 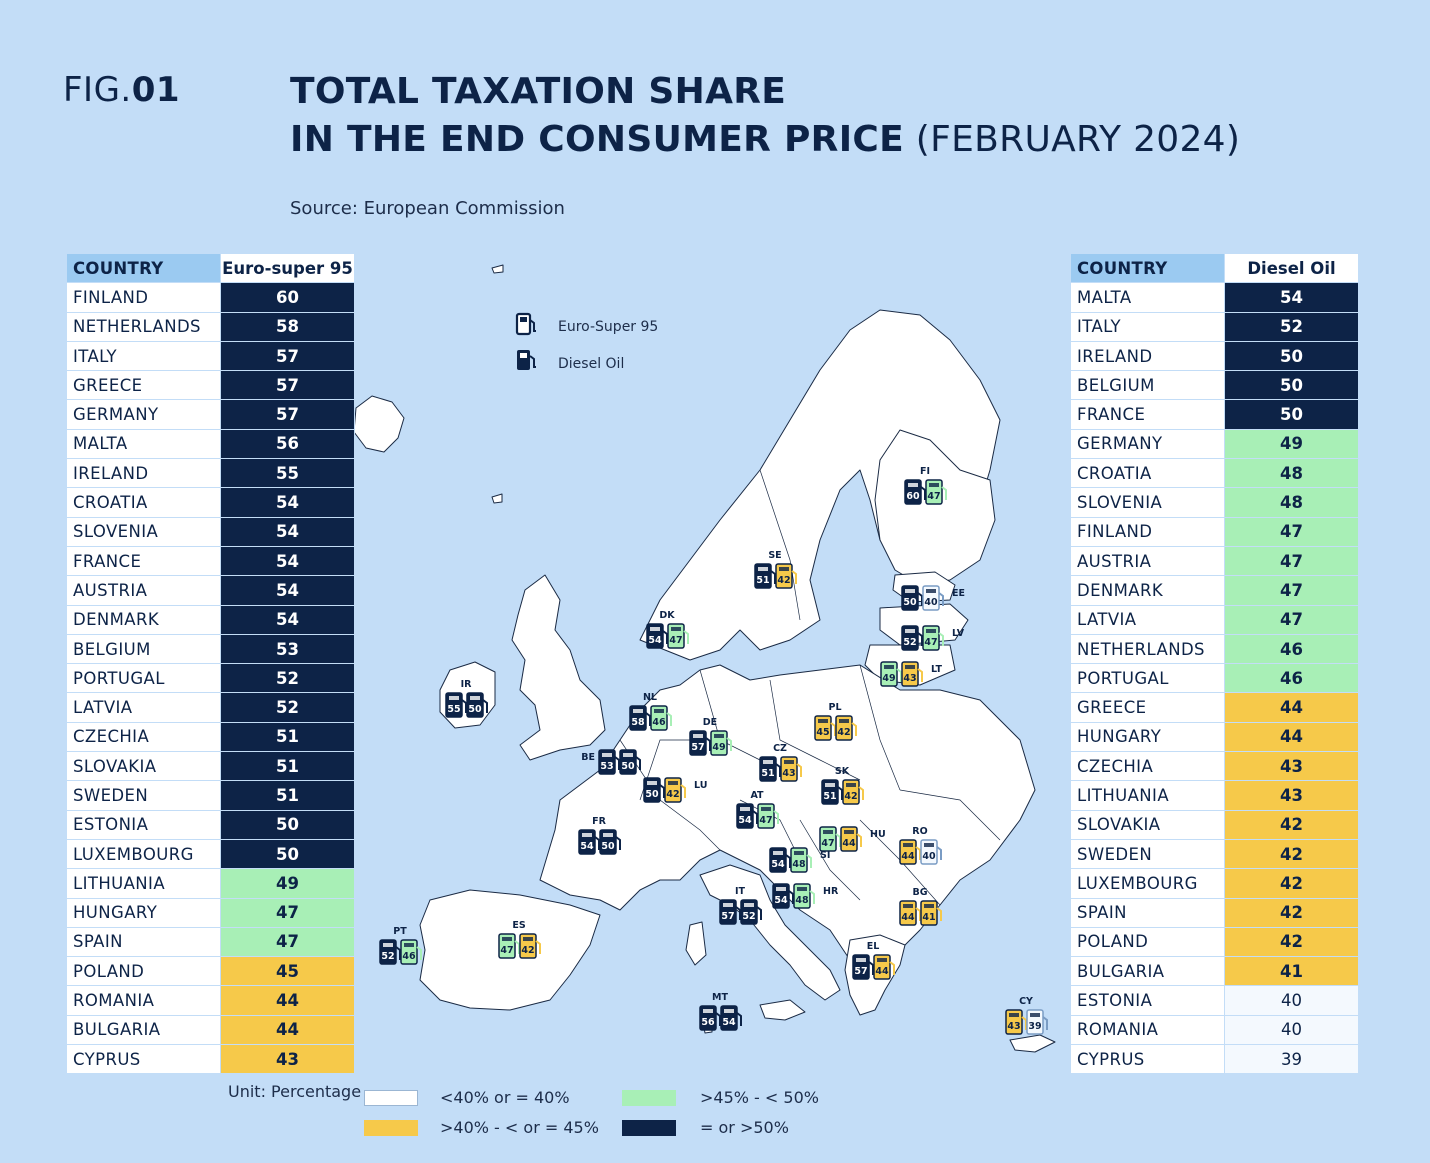 I want to click on country-cell: ITALY, so click(x=1147, y=326).